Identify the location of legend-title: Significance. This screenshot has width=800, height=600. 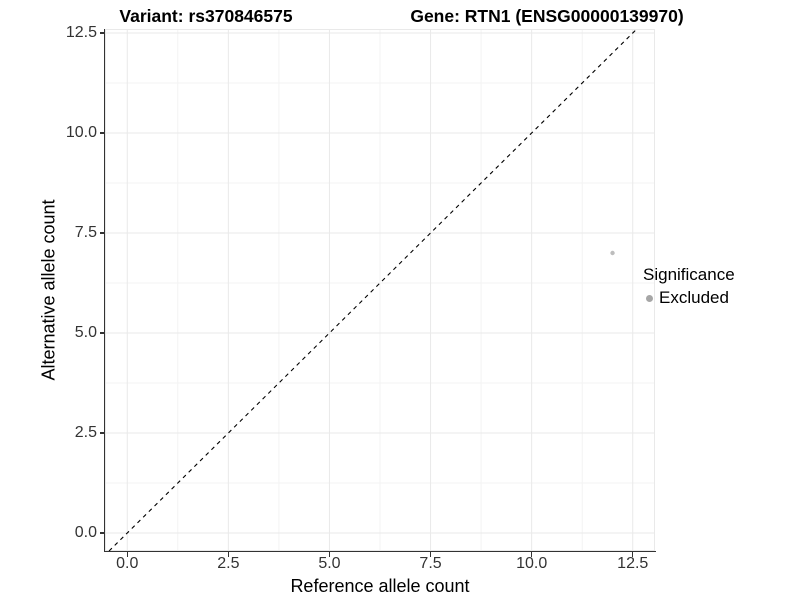
(689, 274).